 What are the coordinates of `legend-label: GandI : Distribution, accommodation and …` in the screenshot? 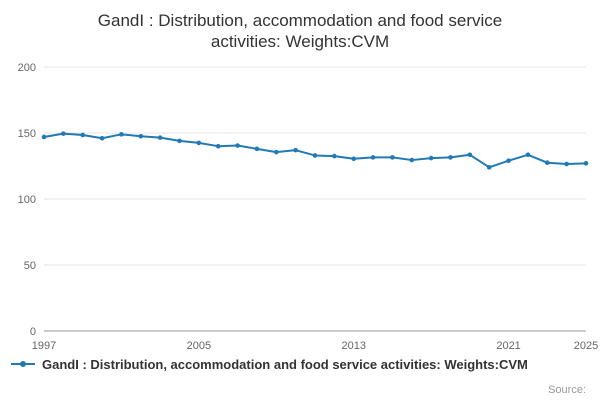 It's located at (285, 364).